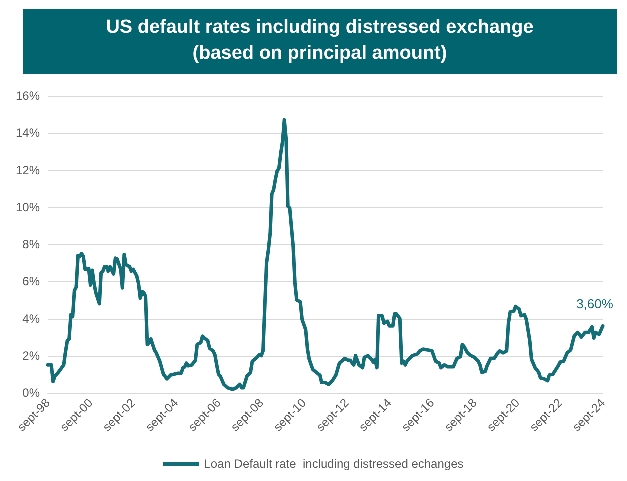  Describe the element at coordinates (28, 133) in the screenshot. I see `y-tick-label: 14%` at that location.